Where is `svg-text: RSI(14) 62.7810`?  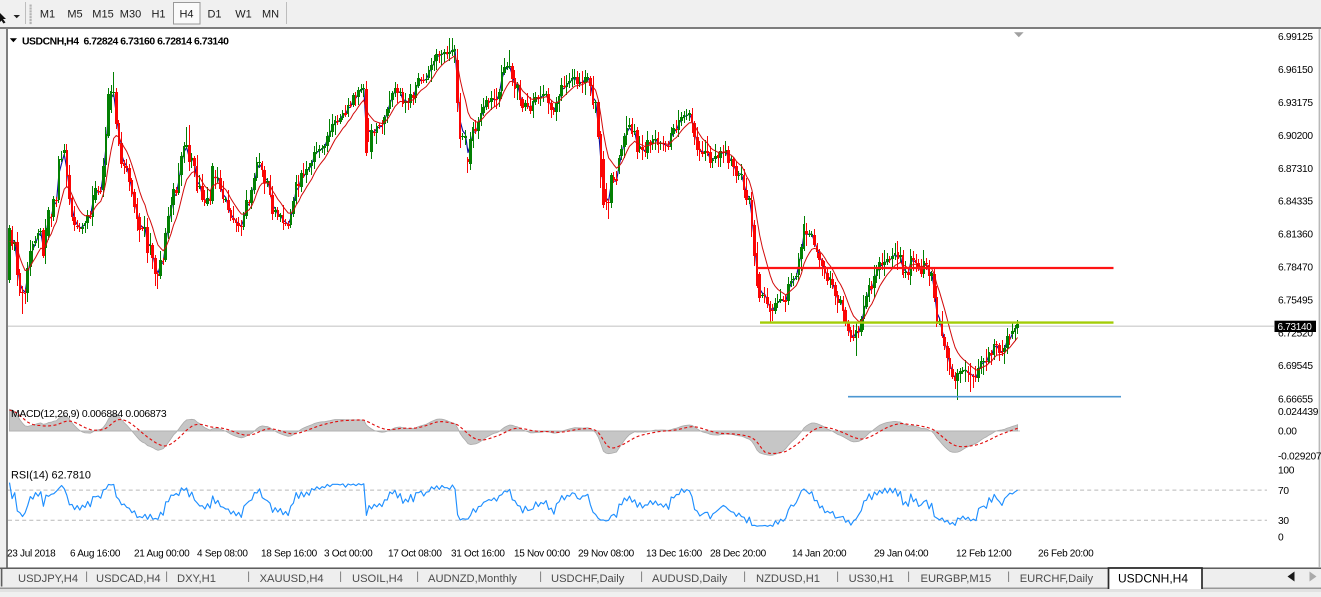 svg-text: RSI(14) 62.7810 is located at coordinates (51, 476).